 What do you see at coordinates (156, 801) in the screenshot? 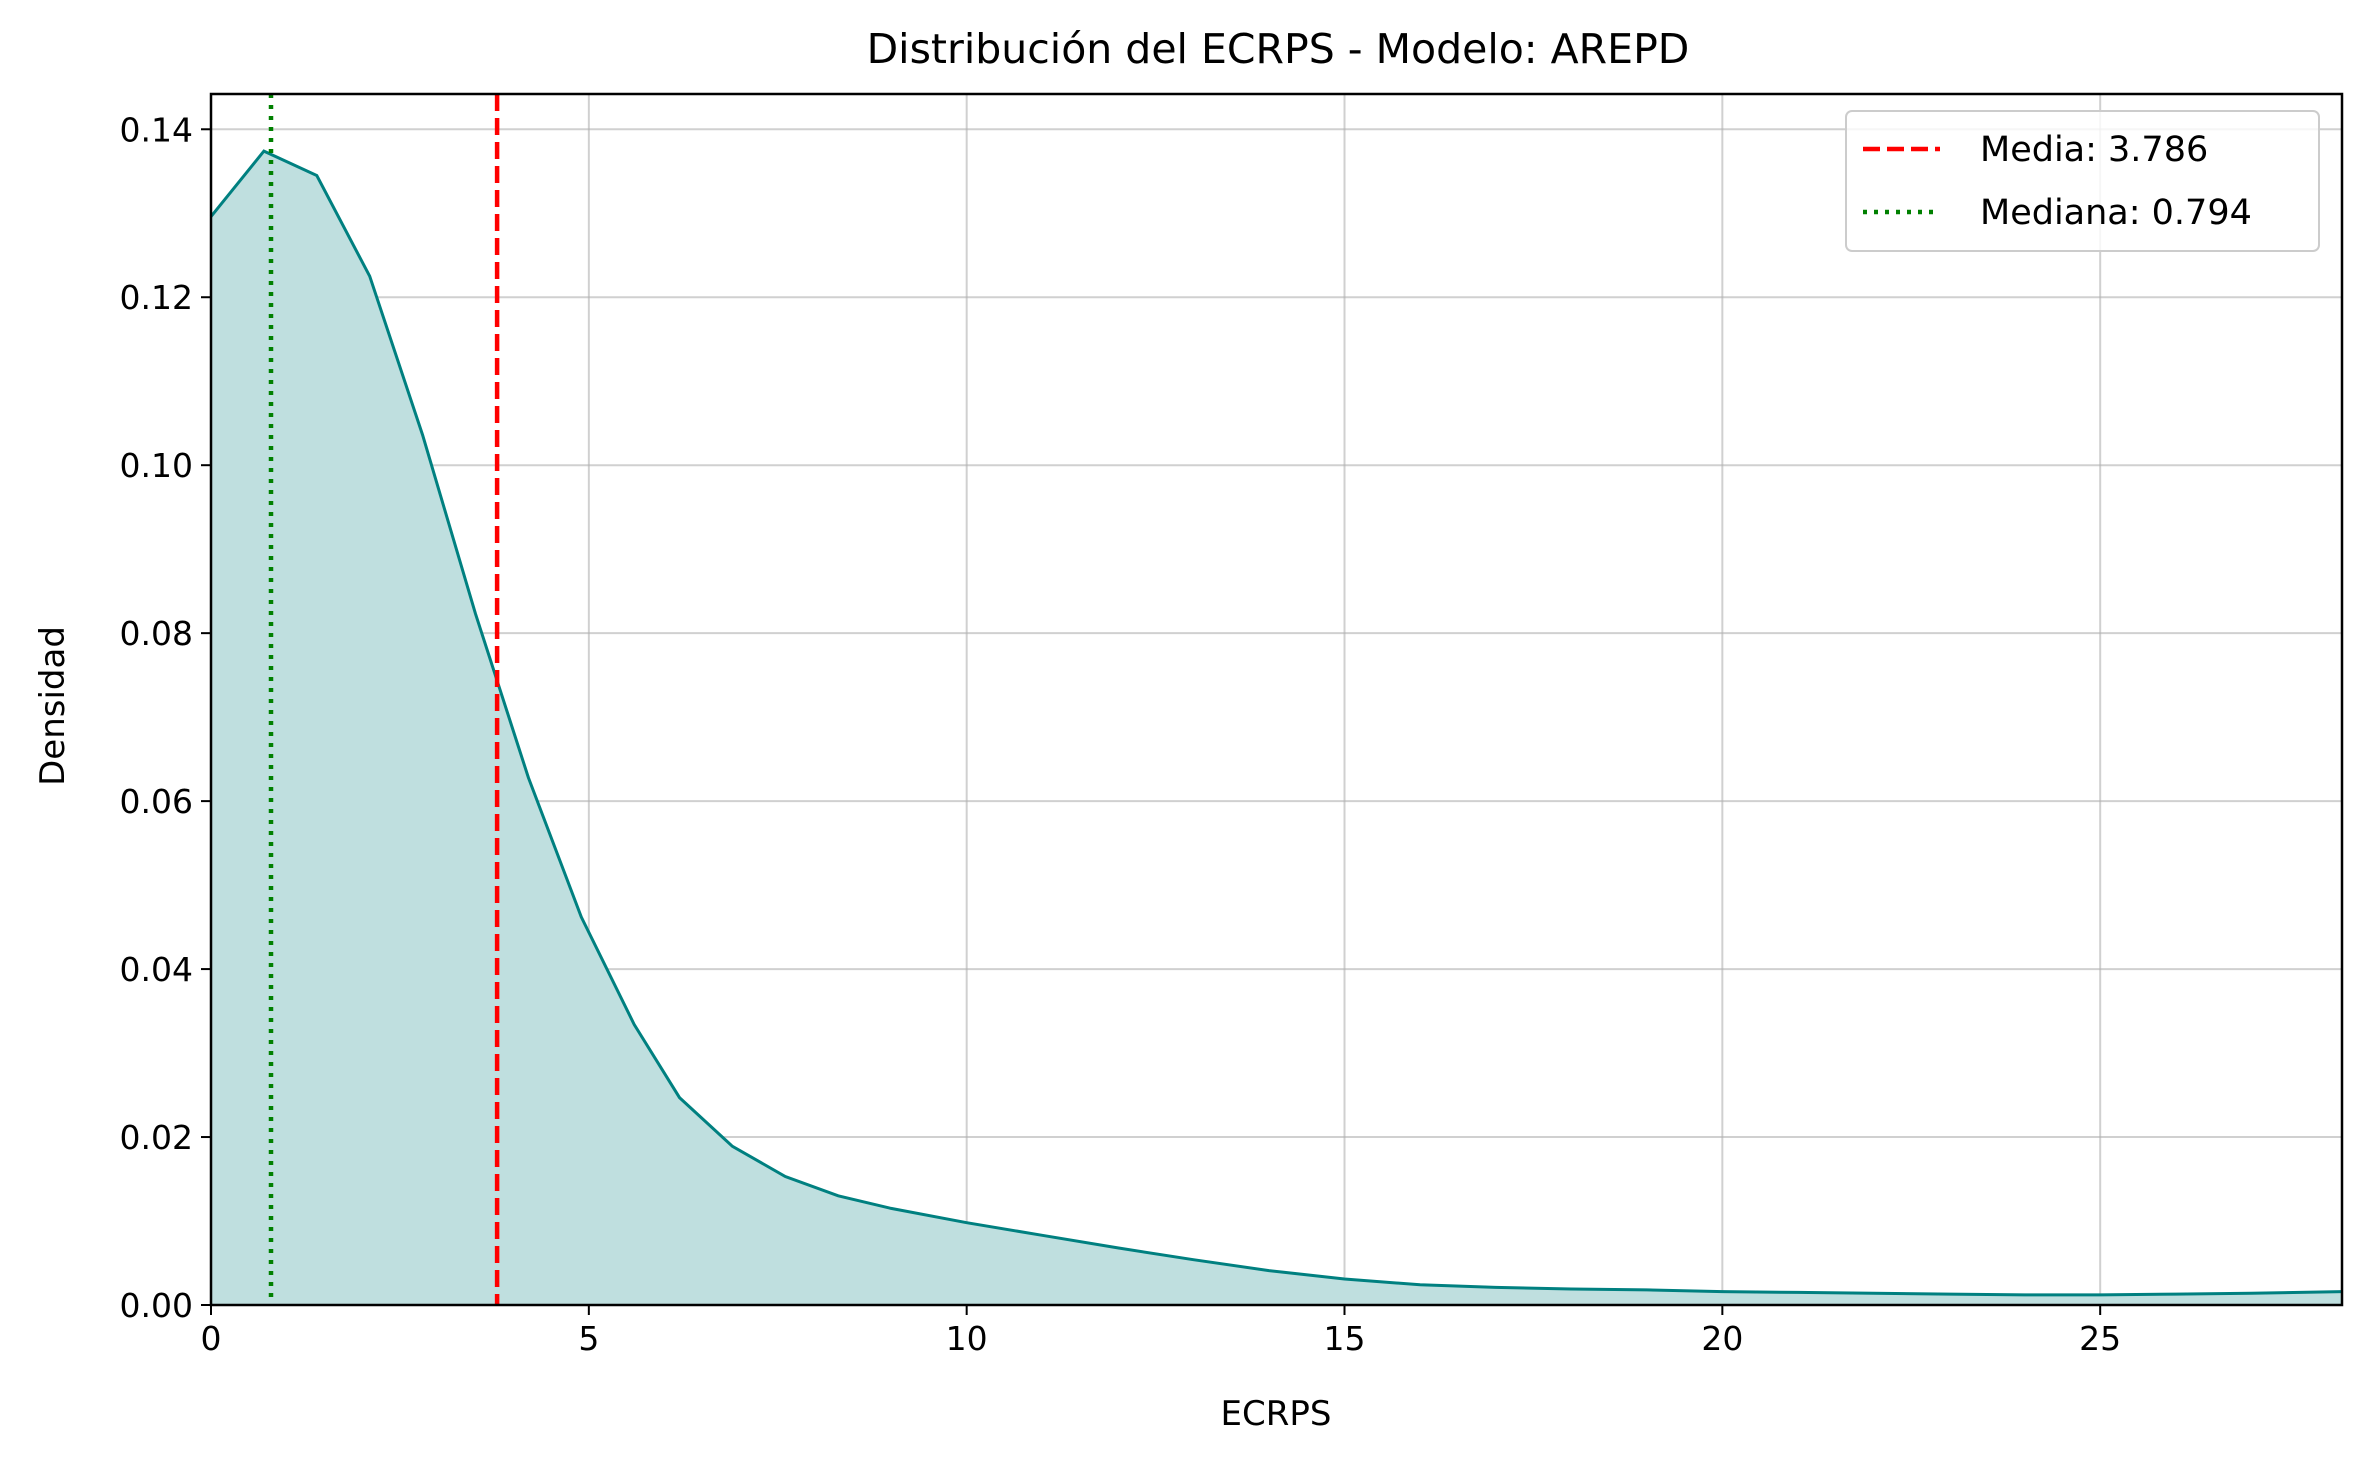
I see `y-tick-label: 0.06` at bounding box center [156, 801].